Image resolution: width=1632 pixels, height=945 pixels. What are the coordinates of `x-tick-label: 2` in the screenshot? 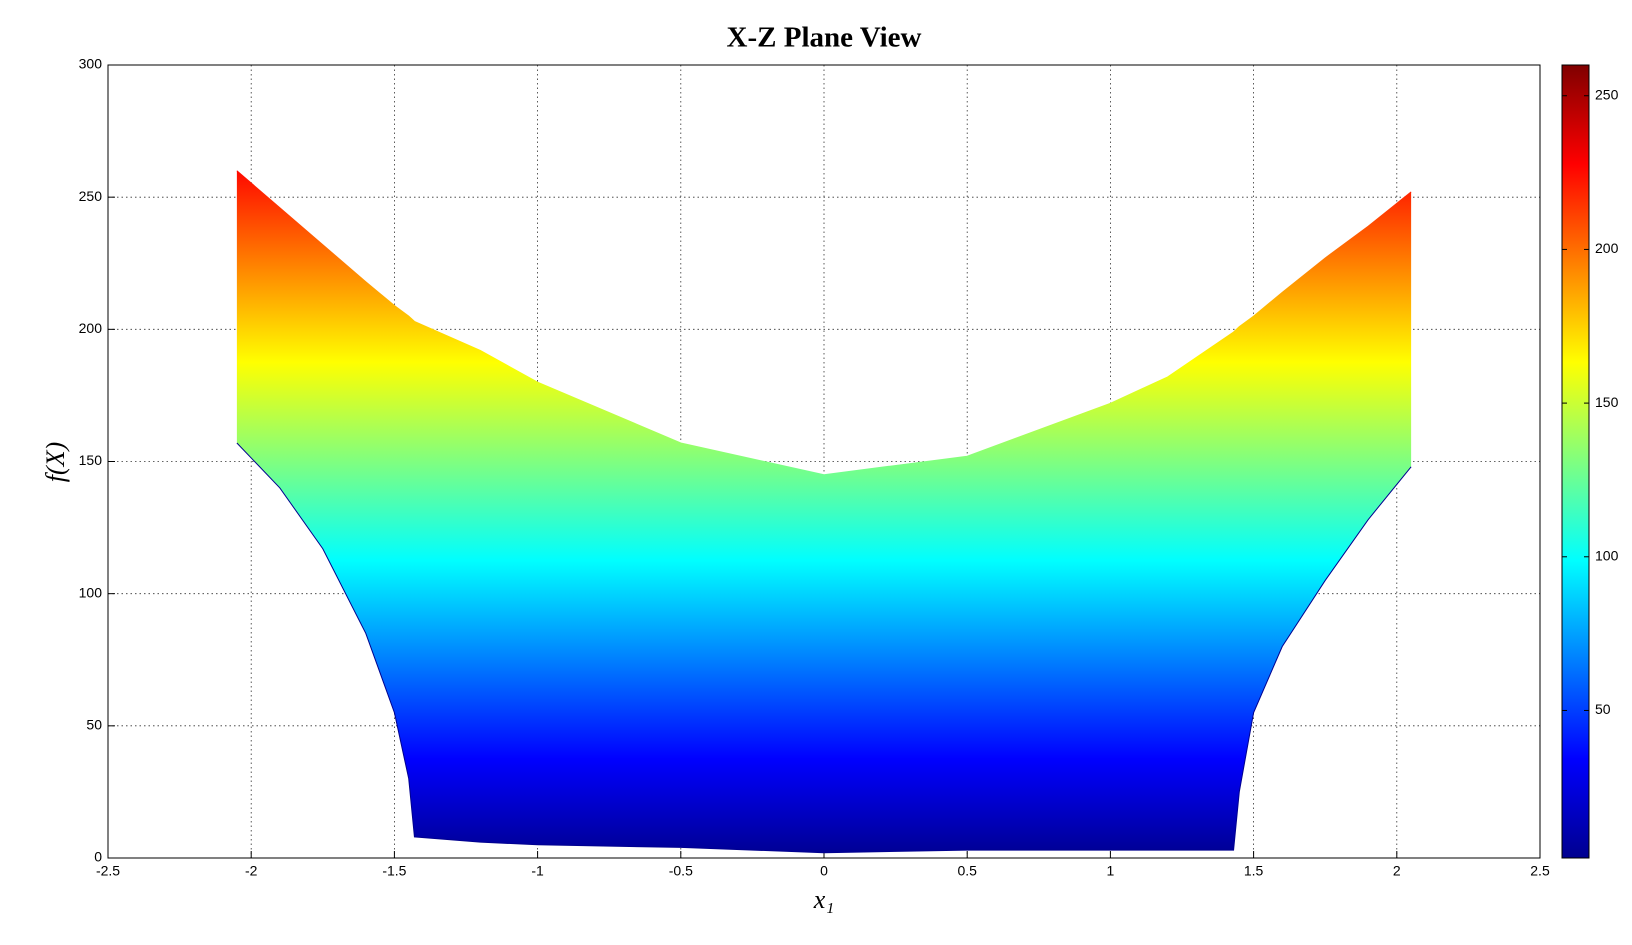 It's located at (1397, 871).